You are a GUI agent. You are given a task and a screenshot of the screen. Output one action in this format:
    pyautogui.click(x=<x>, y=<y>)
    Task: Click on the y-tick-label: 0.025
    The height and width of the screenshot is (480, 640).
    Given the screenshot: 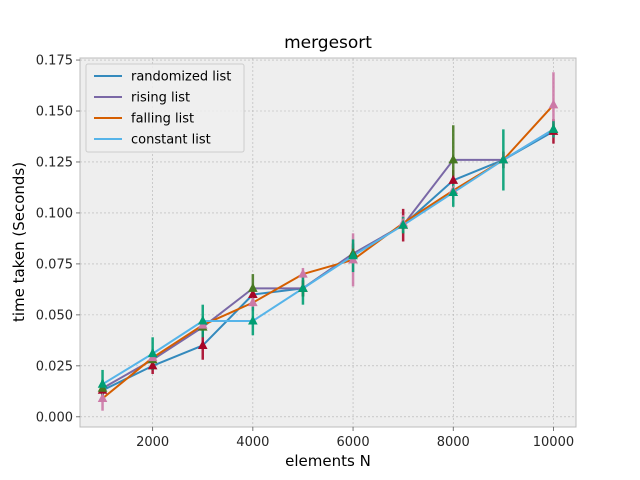 What is the action you would take?
    pyautogui.click(x=54, y=366)
    